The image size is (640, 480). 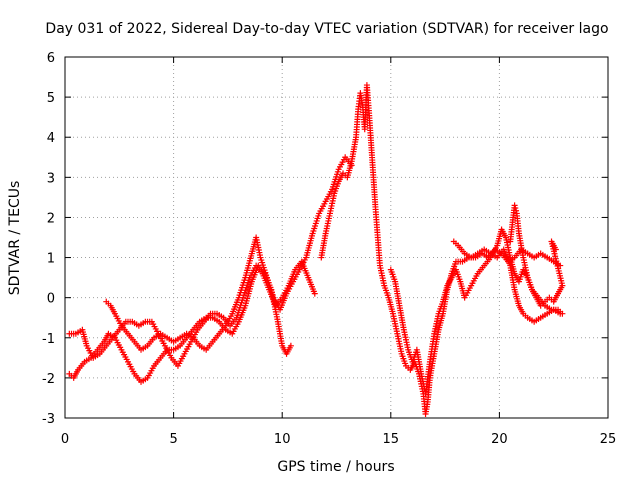 What do you see at coordinates (48, 419) in the screenshot?
I see `y-tick-label: -3` at bounding box center [48, 419].